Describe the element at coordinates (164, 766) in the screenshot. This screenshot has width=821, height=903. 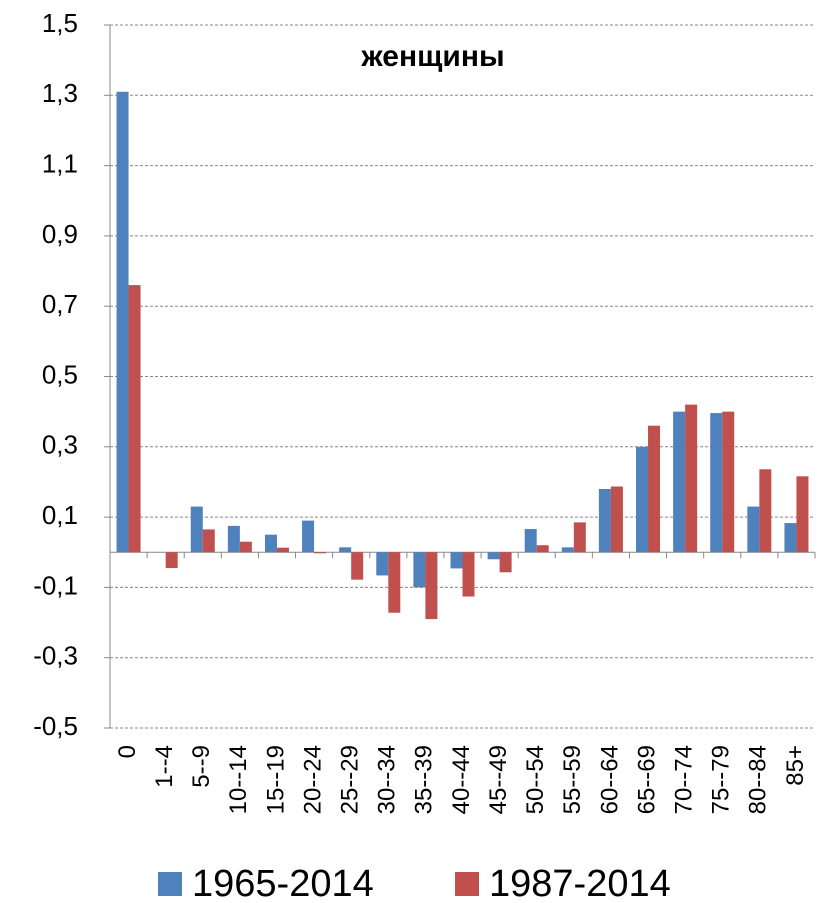
I see `x-tick-label: 1--4` at that location.